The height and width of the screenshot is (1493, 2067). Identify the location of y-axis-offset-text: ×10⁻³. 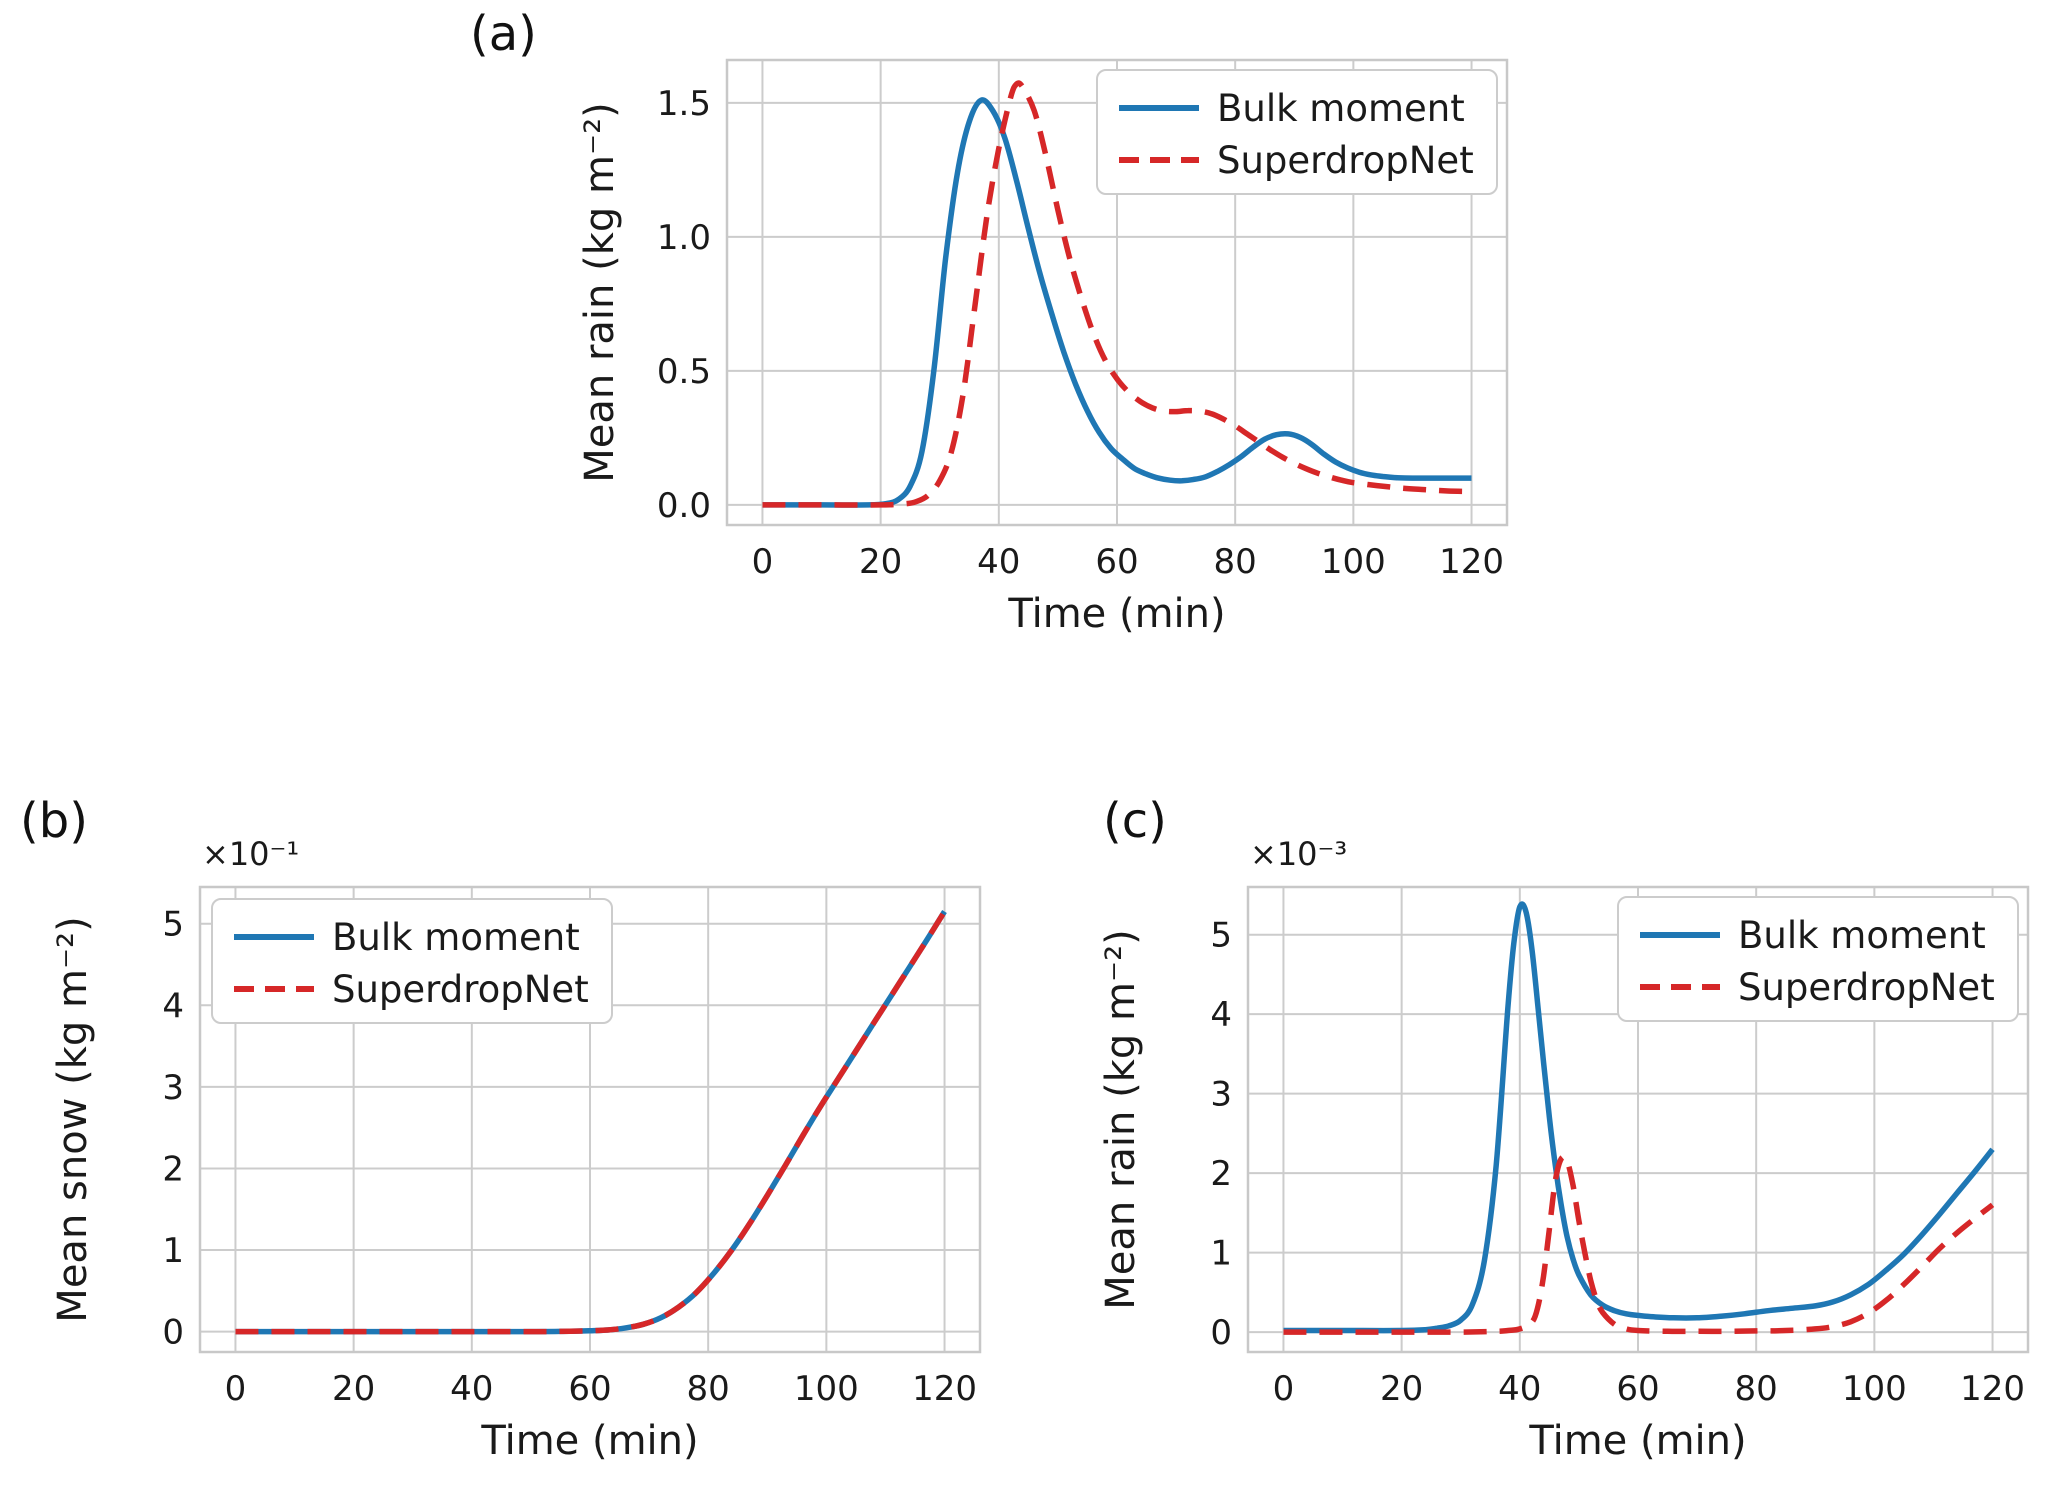
(1298, 854).